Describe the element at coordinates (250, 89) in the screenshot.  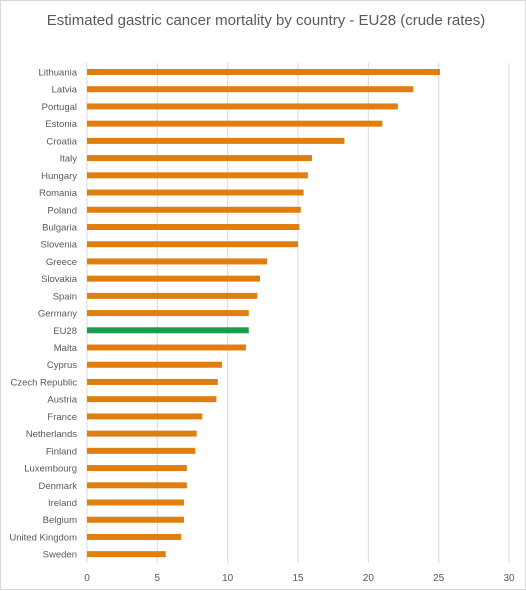
I see `bar-latvia` at that location.